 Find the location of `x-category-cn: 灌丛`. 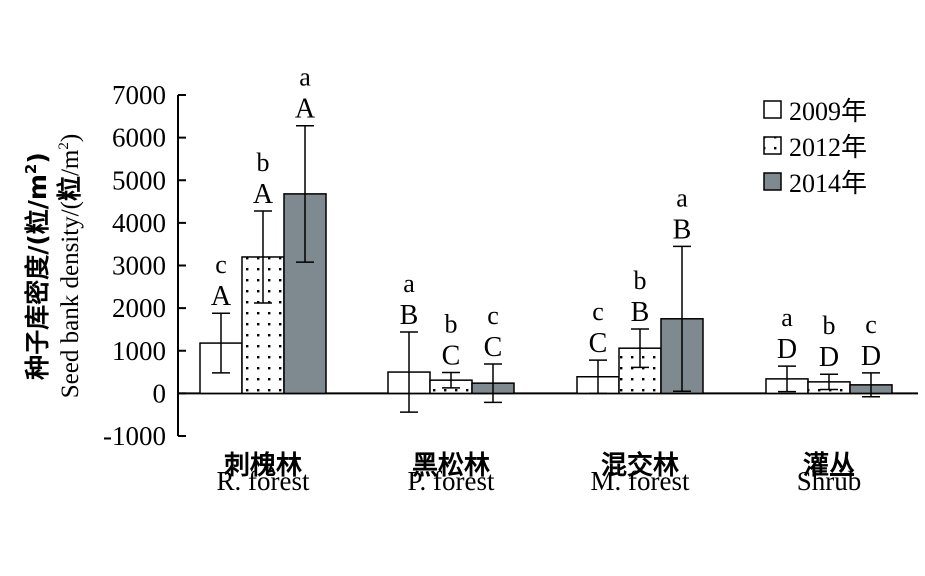

x-category-cn: 灌丛 is located at coordinates (829, 466).